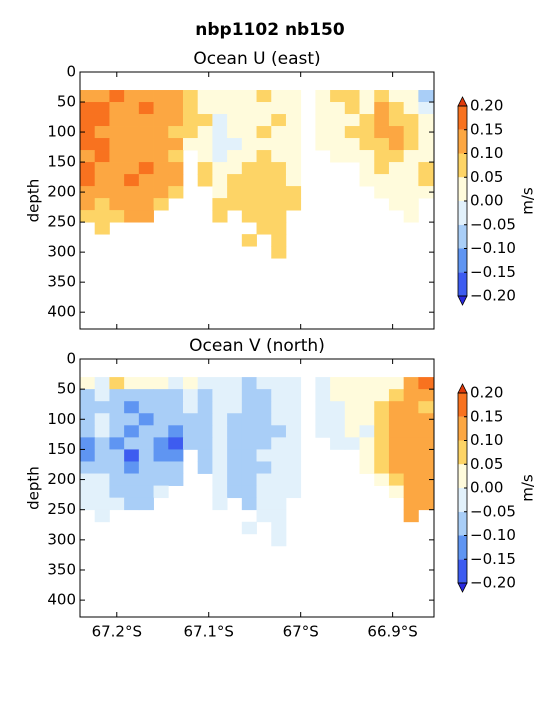 The height and width of the screenshot is (720, 540). Describe the element at coordinates (486, 106) in the screenshot. I see `colorbar-tick-label: 0.20` at that location.